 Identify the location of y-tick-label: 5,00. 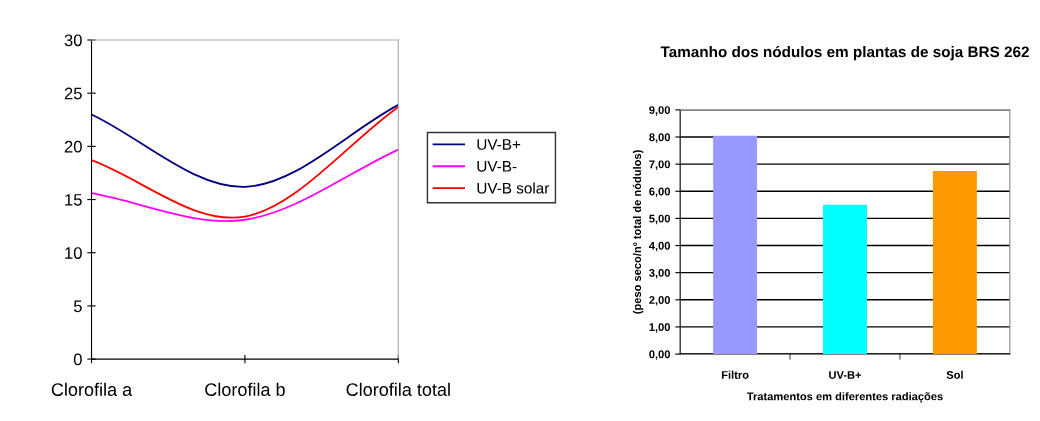
(659, 219).